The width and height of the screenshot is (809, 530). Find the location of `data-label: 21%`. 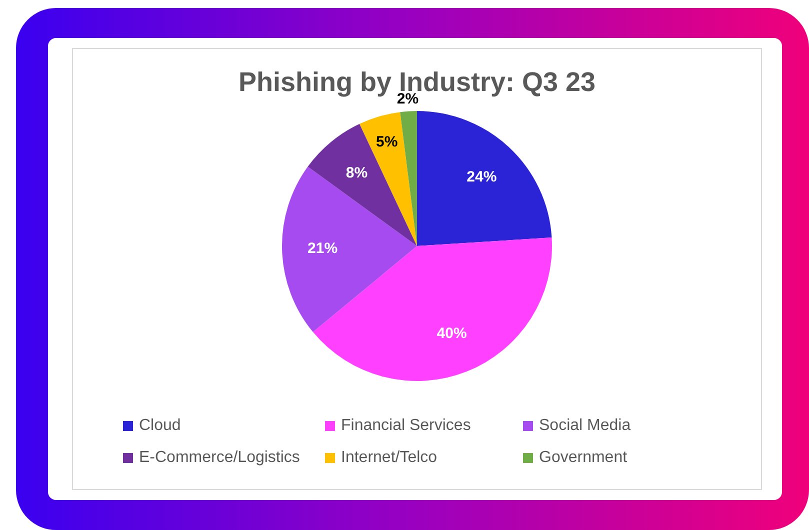

data-label: 21% is located at coordinates (323, 249).